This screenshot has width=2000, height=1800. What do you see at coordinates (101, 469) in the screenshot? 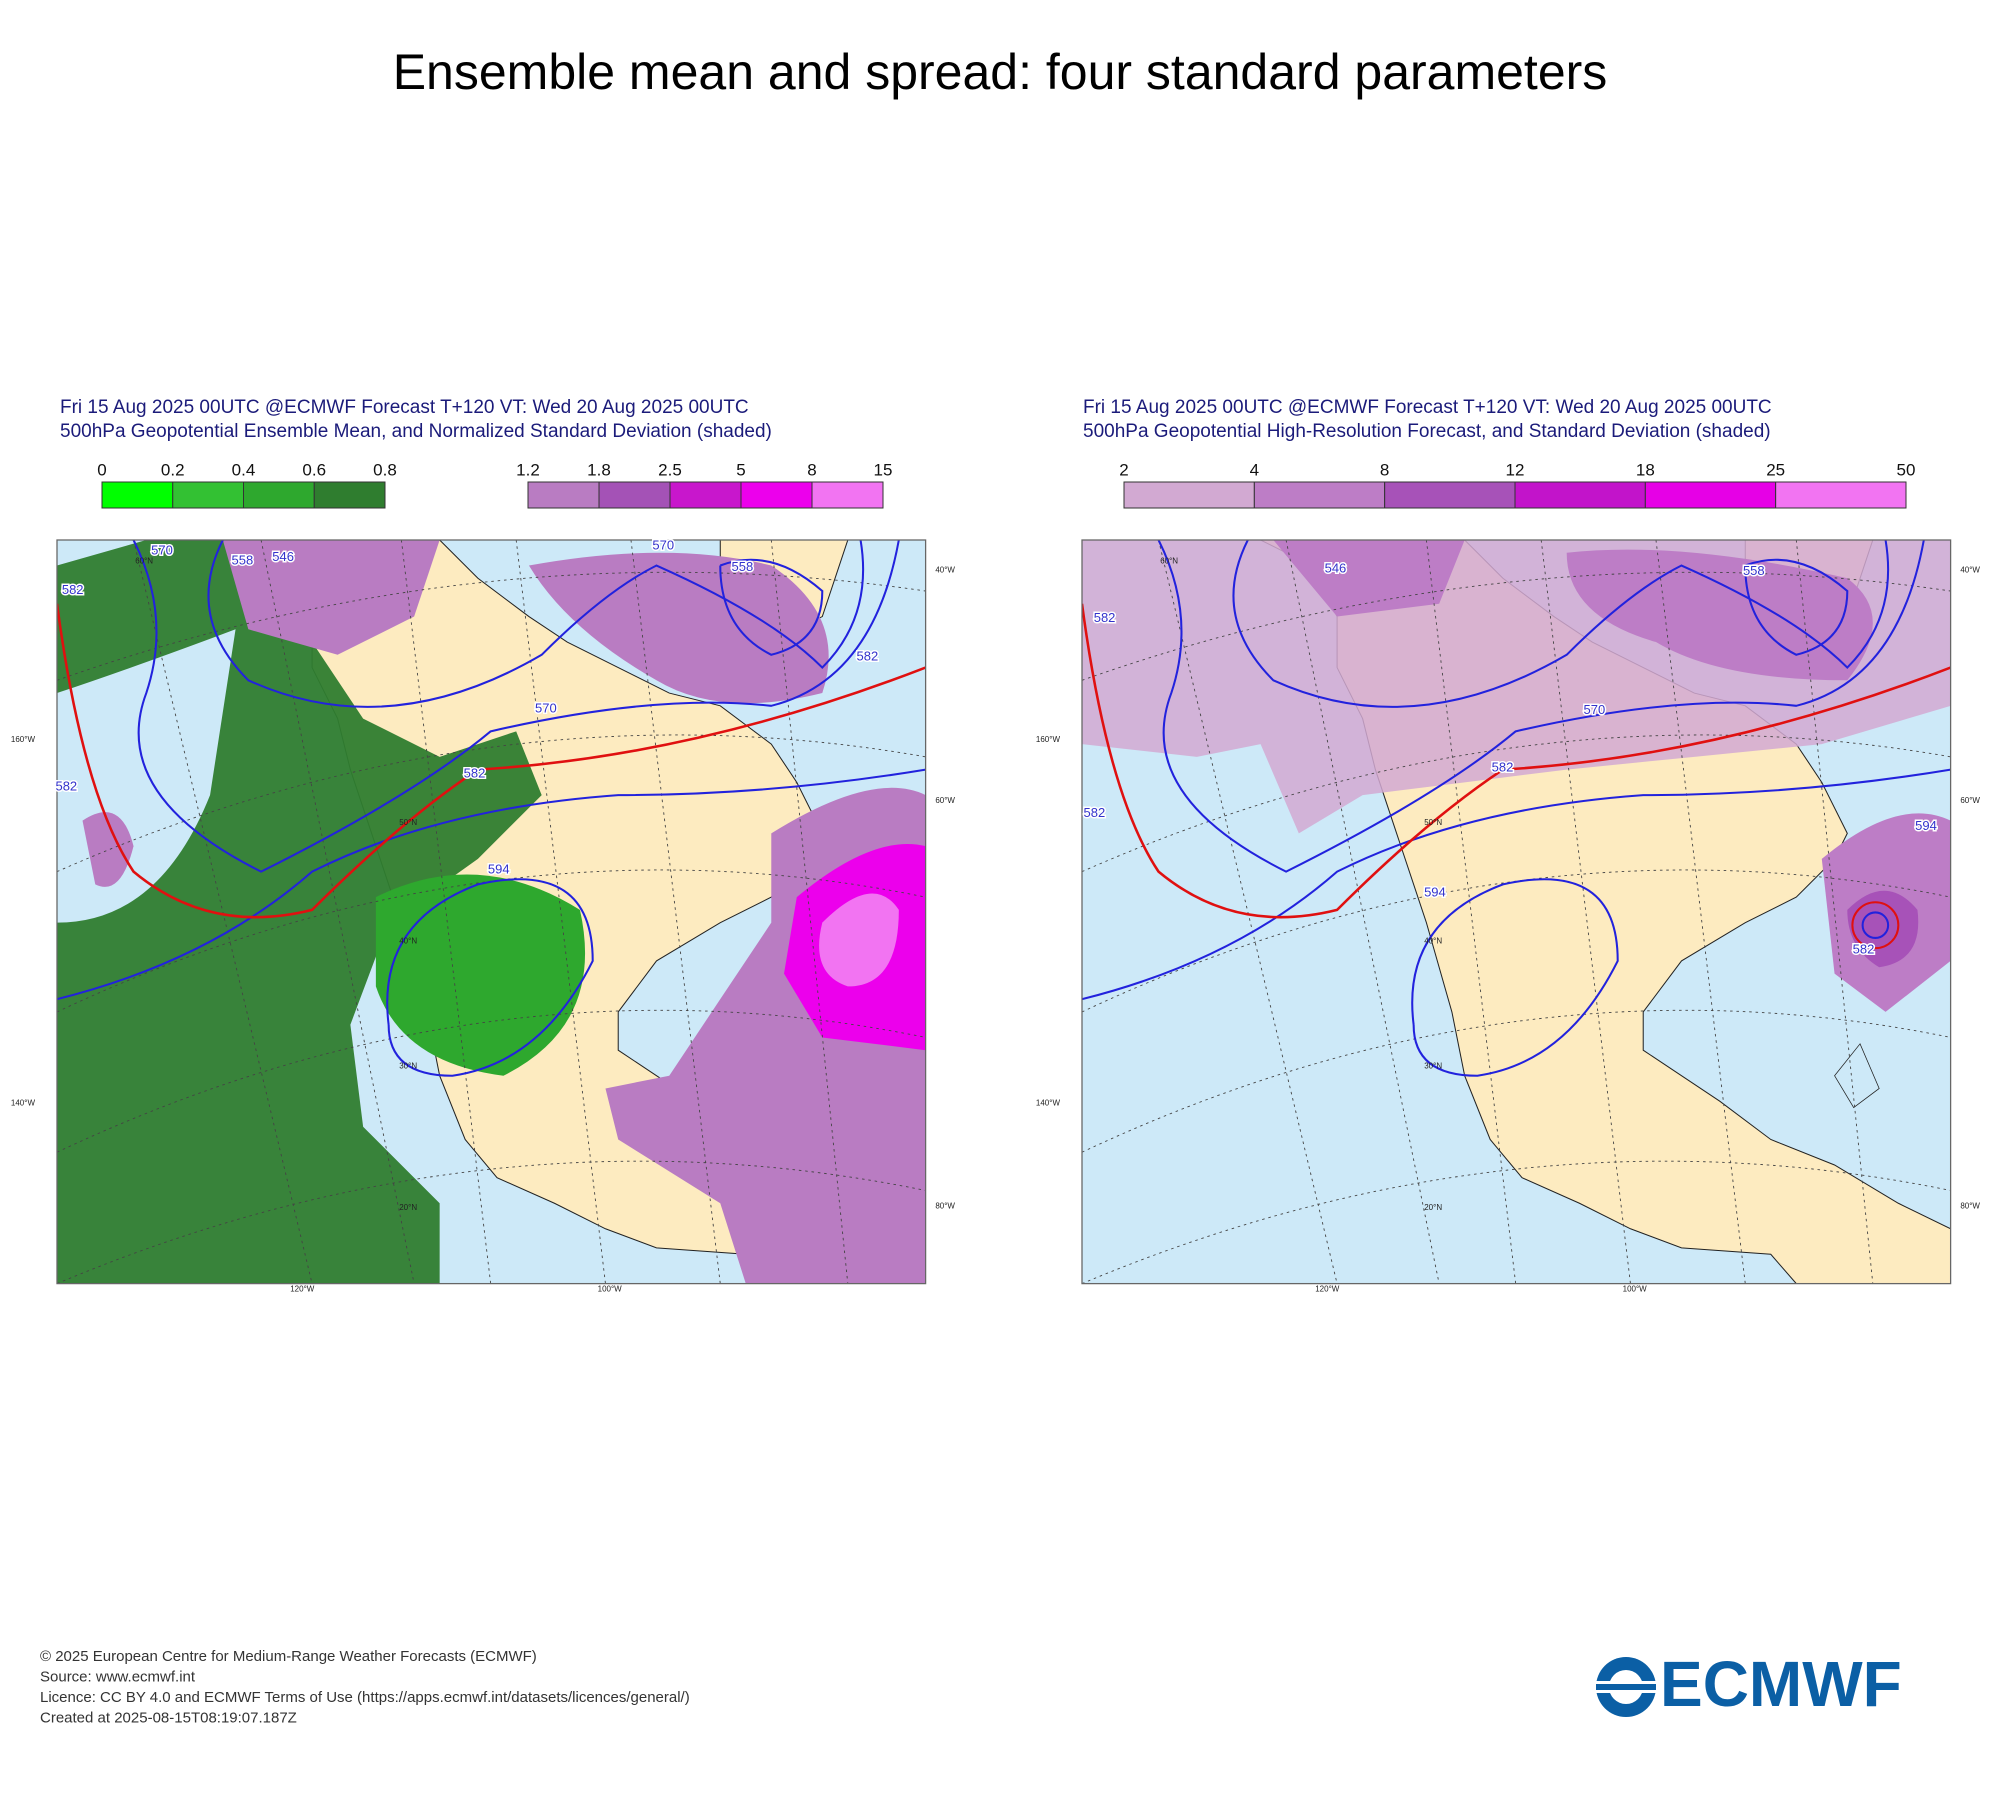
I see `colorbar-label: 0` at bounding box center [101, 469].